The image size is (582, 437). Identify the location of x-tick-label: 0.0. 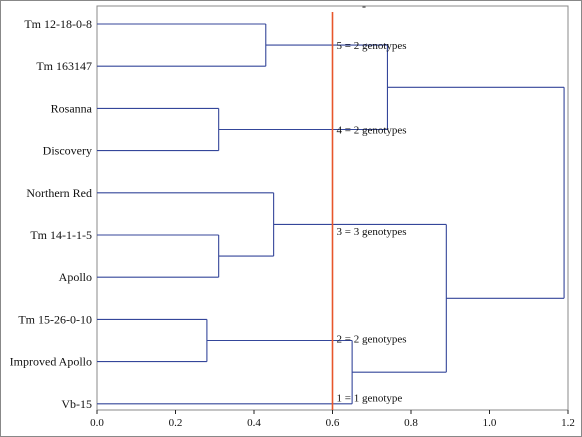
(97, 423).